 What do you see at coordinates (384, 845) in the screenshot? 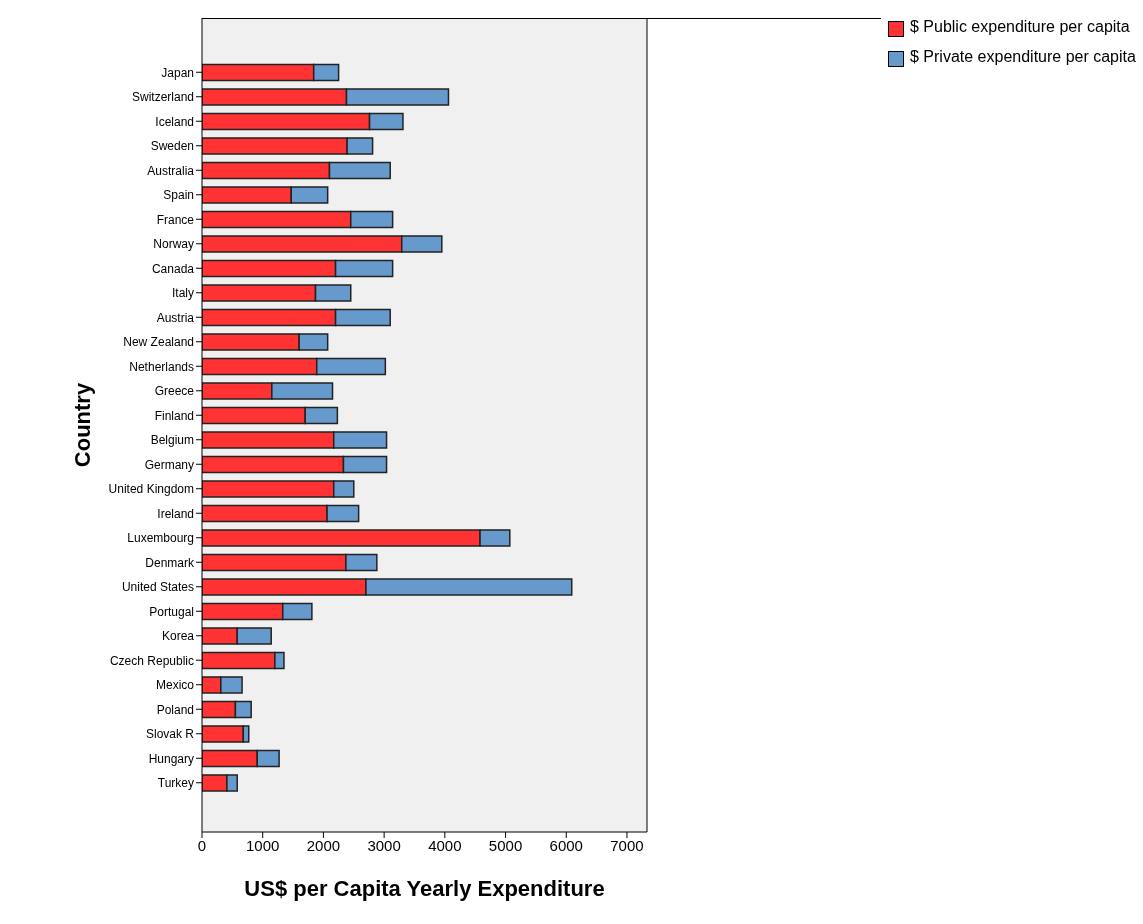
I see `x-tick-label: 3000` at bounding box center [384, 845].